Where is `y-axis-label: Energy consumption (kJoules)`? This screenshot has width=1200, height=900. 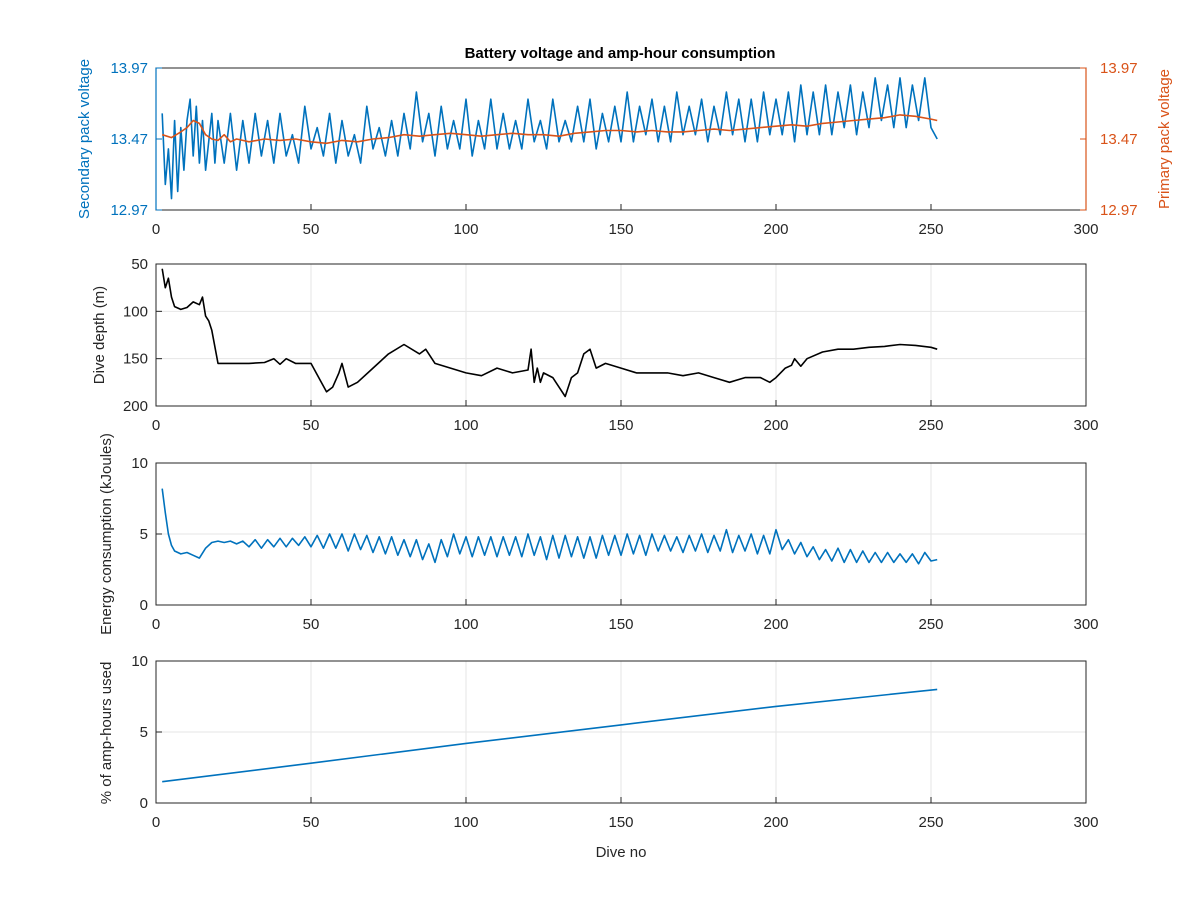 y-axis-label: Energy consumption (kJoules) is located at coordinates (106, 534).